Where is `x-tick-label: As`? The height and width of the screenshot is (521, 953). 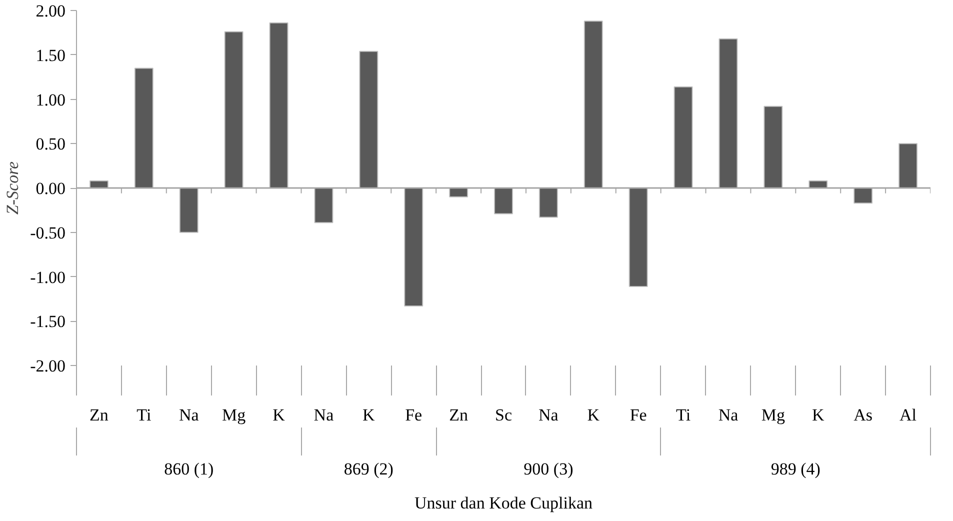 x-tick-label: As is located at coordinates (863, 415).